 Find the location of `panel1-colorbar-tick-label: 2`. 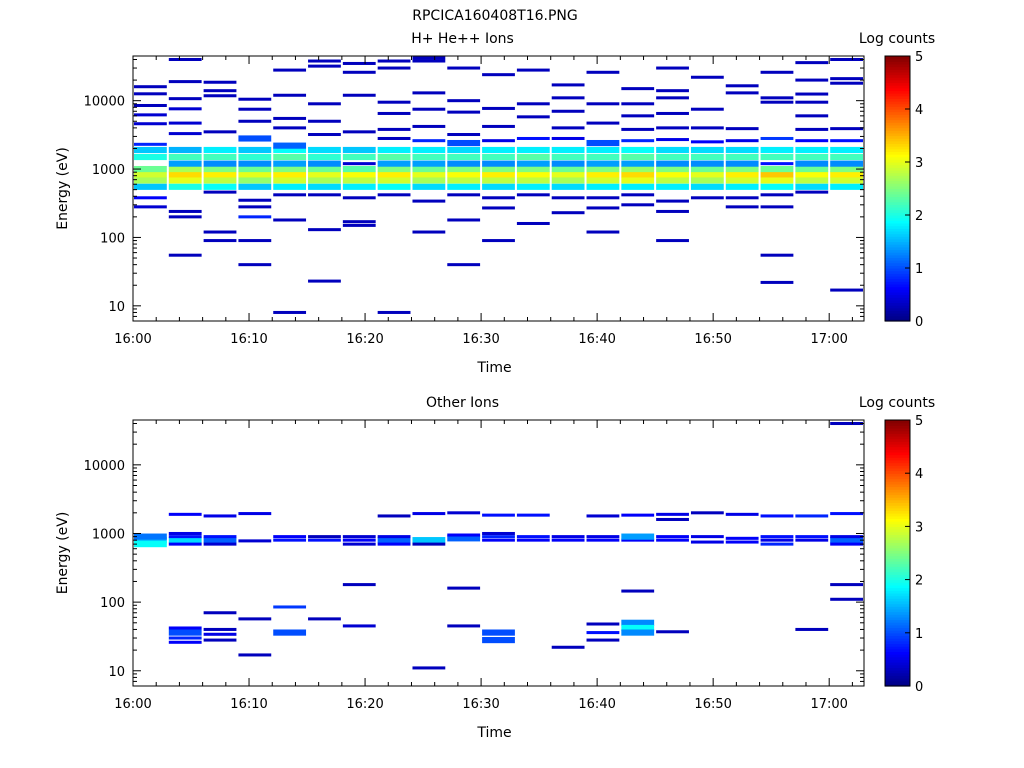

panel1-colorbar-tick-label: 2 is located at coordinates (919, 216).